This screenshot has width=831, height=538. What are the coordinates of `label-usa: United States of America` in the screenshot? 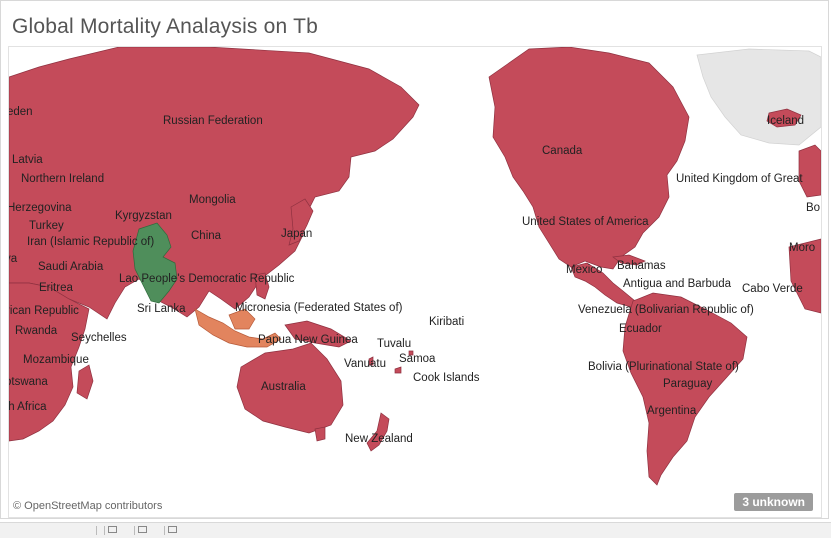 It's located at (585, 222).